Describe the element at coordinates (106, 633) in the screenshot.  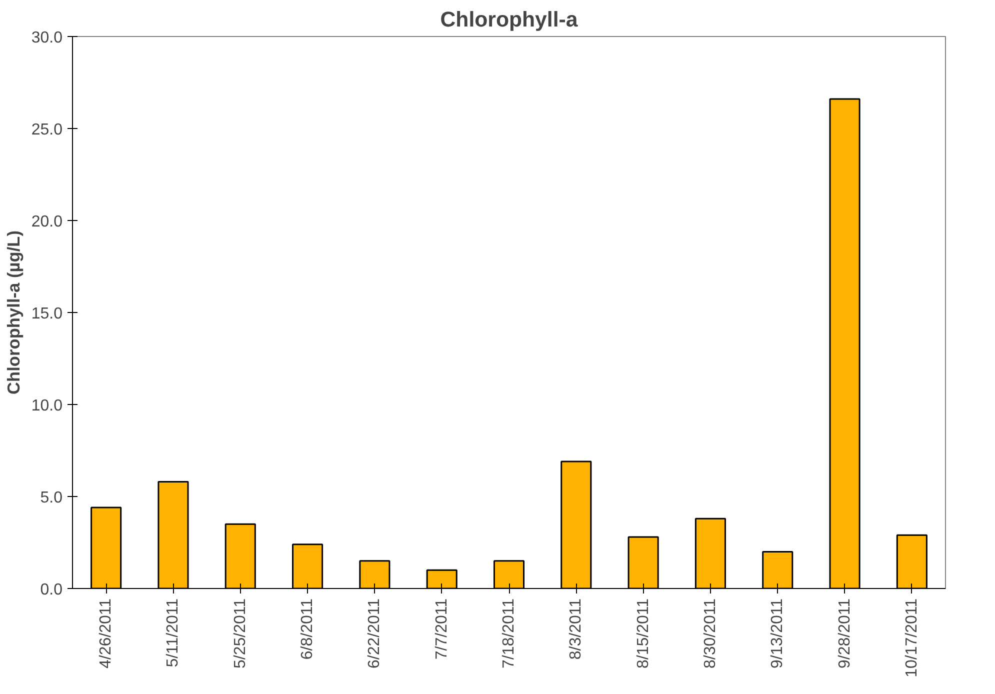
I see `x-tick-label: 4/26/2011` at that location.